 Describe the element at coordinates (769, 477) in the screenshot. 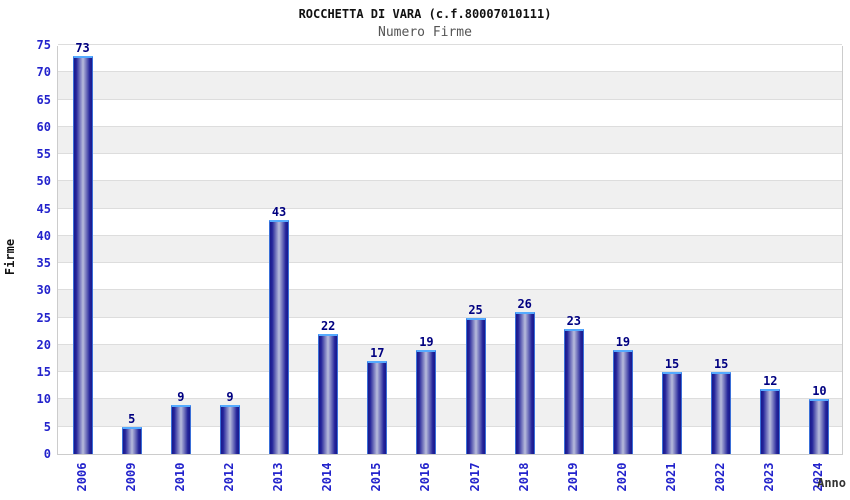

I see `x-tick-label: 2023` at that location.